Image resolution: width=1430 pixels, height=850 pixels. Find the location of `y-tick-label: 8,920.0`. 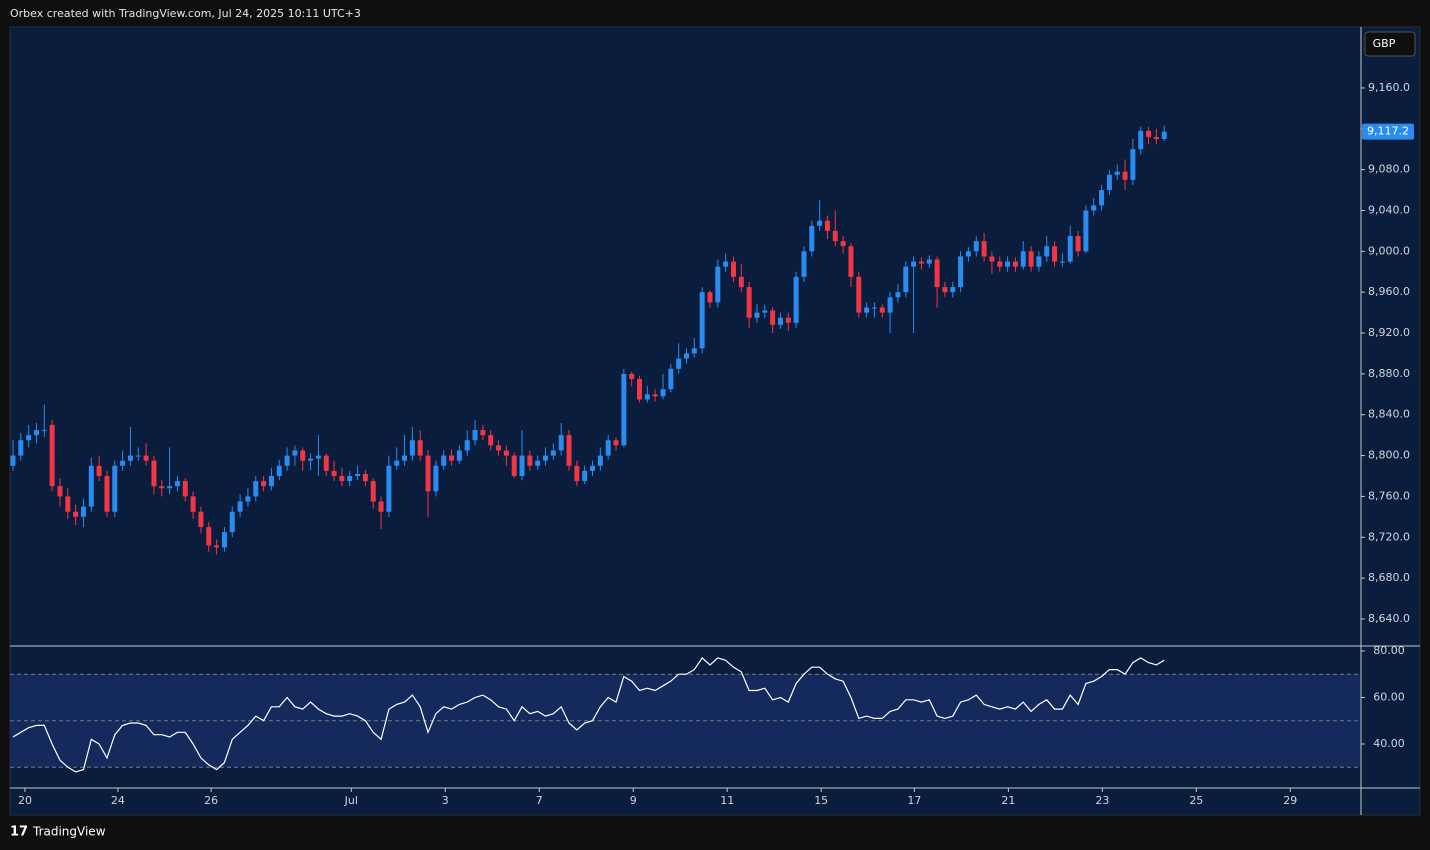

y-tick-label: 8,920.0 is located at coordinates (1389, 332).